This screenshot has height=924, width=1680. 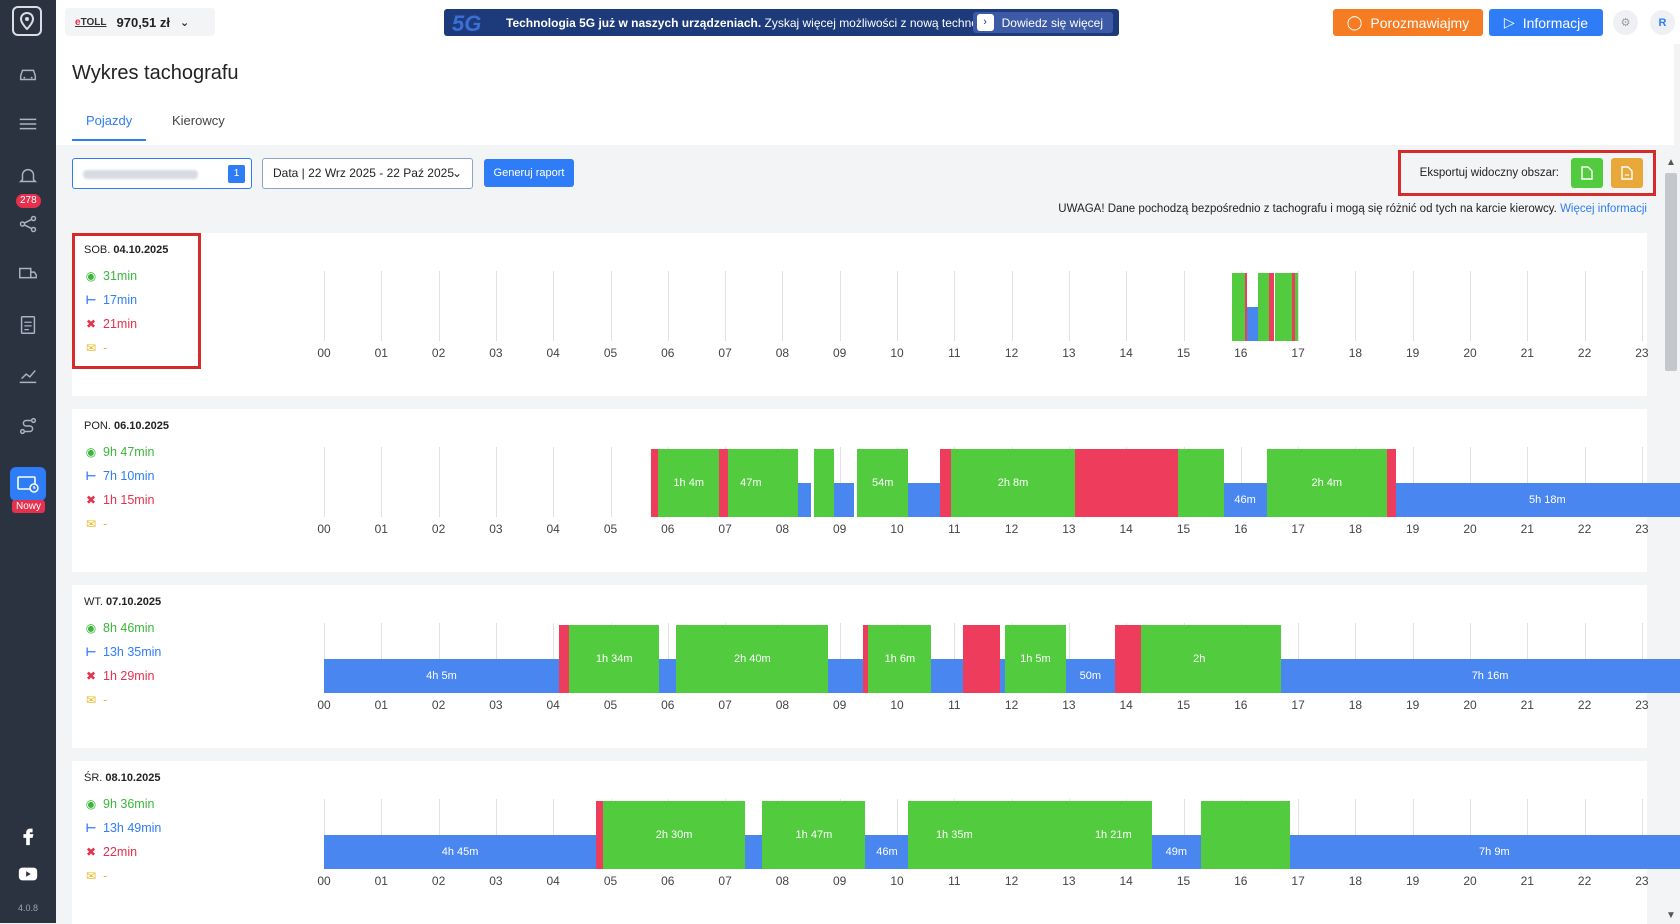 What do you see at coordinates (1625, 22) in the screenshot?
I see `settings-icon: ⚙` at bounding box center [1625, 22].